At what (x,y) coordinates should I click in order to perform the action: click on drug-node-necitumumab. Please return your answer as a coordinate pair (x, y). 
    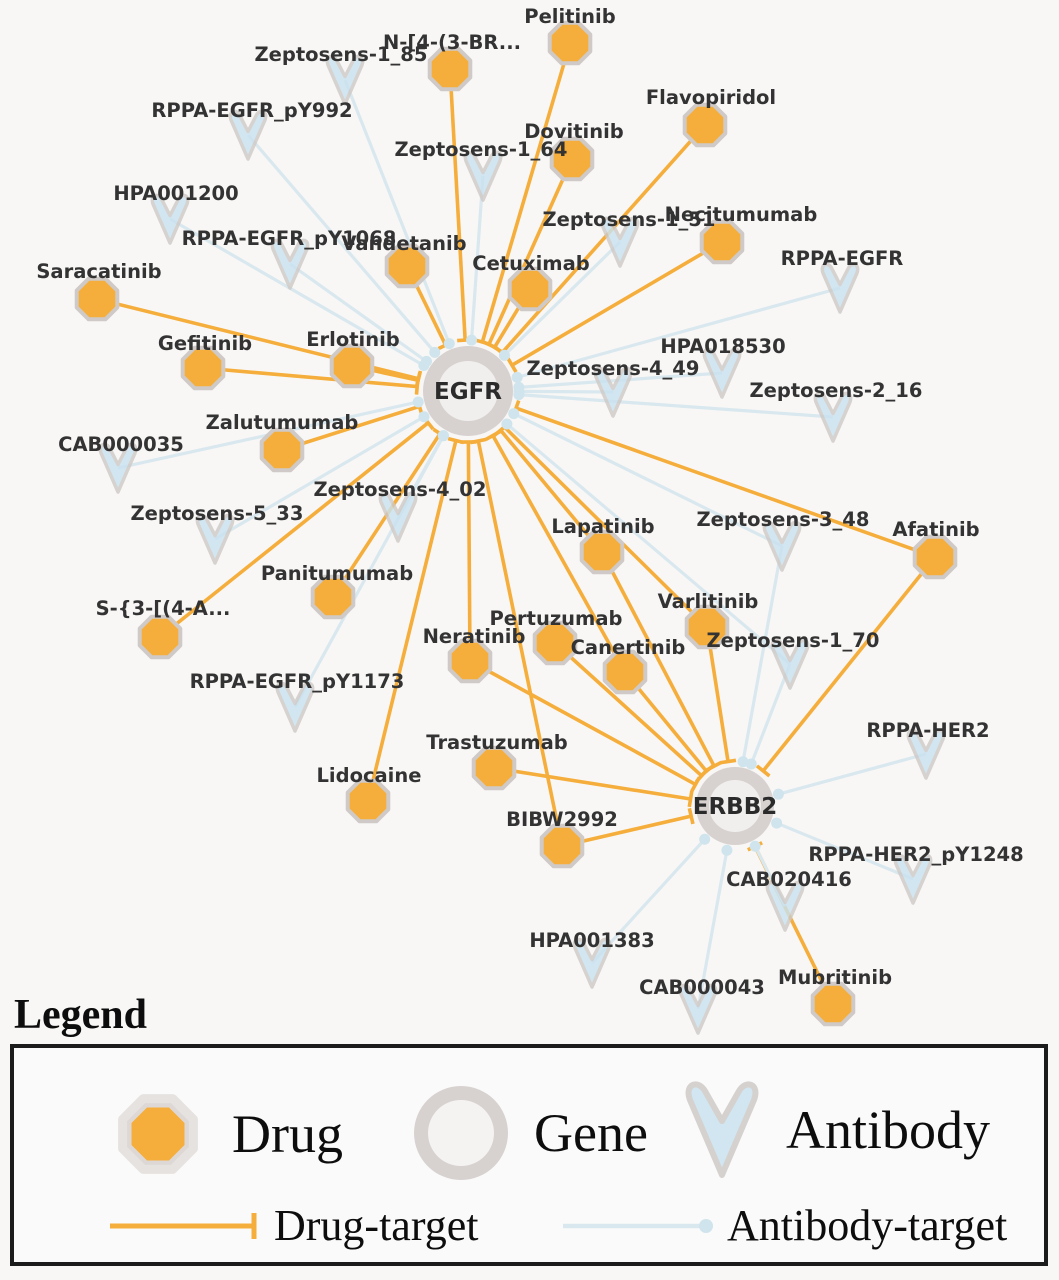
    Looking at the image, I should click on (722, 242).